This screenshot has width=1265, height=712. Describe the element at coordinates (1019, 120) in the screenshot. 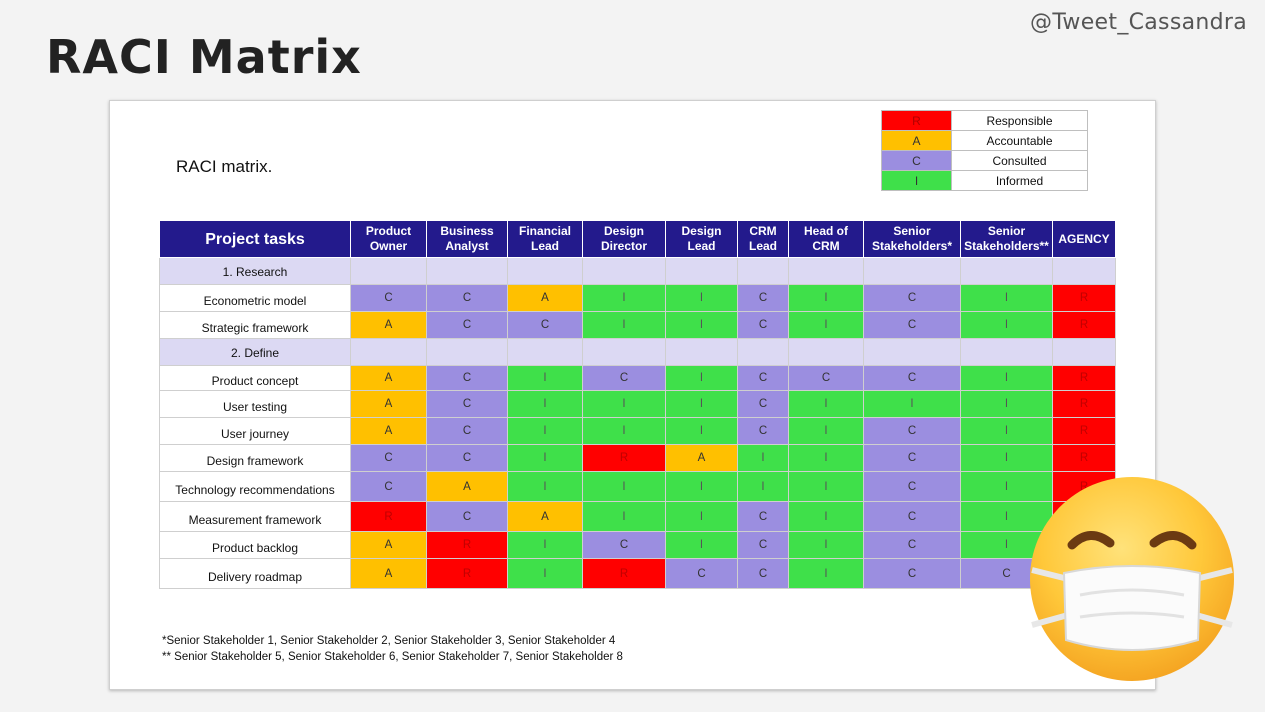

I see `legend-label: Responsible` at that location.